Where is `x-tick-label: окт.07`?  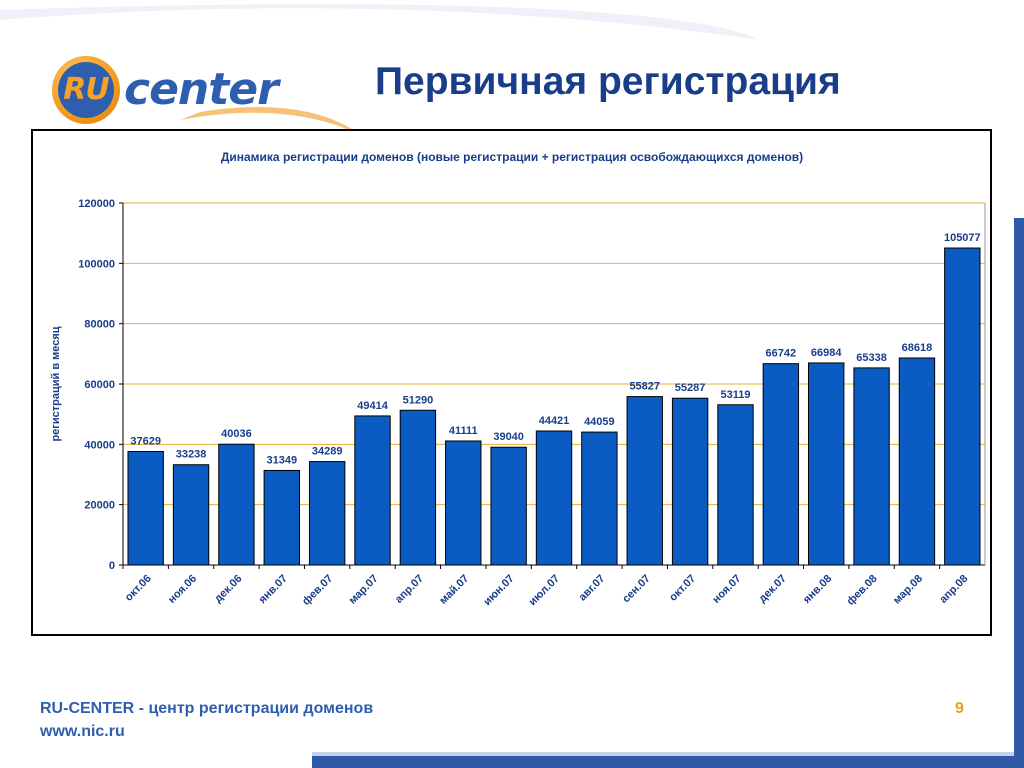
x-tick-label: окт.07 is located at coordinates (682, 588).